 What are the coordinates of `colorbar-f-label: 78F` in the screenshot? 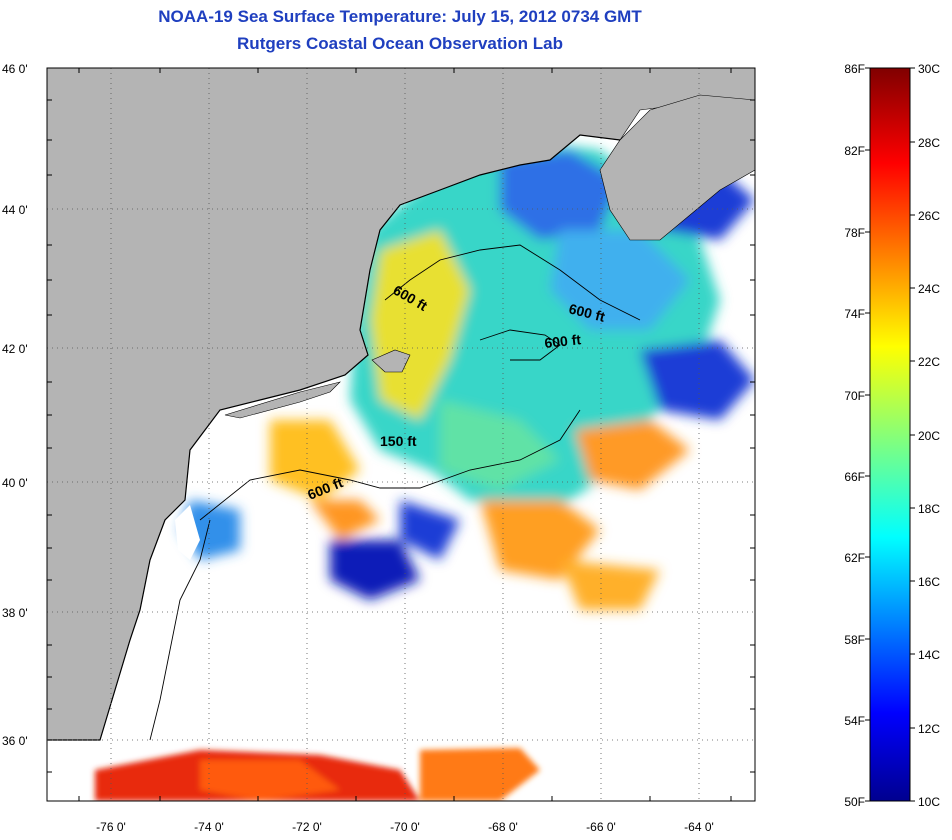 It's located at (854, 233).